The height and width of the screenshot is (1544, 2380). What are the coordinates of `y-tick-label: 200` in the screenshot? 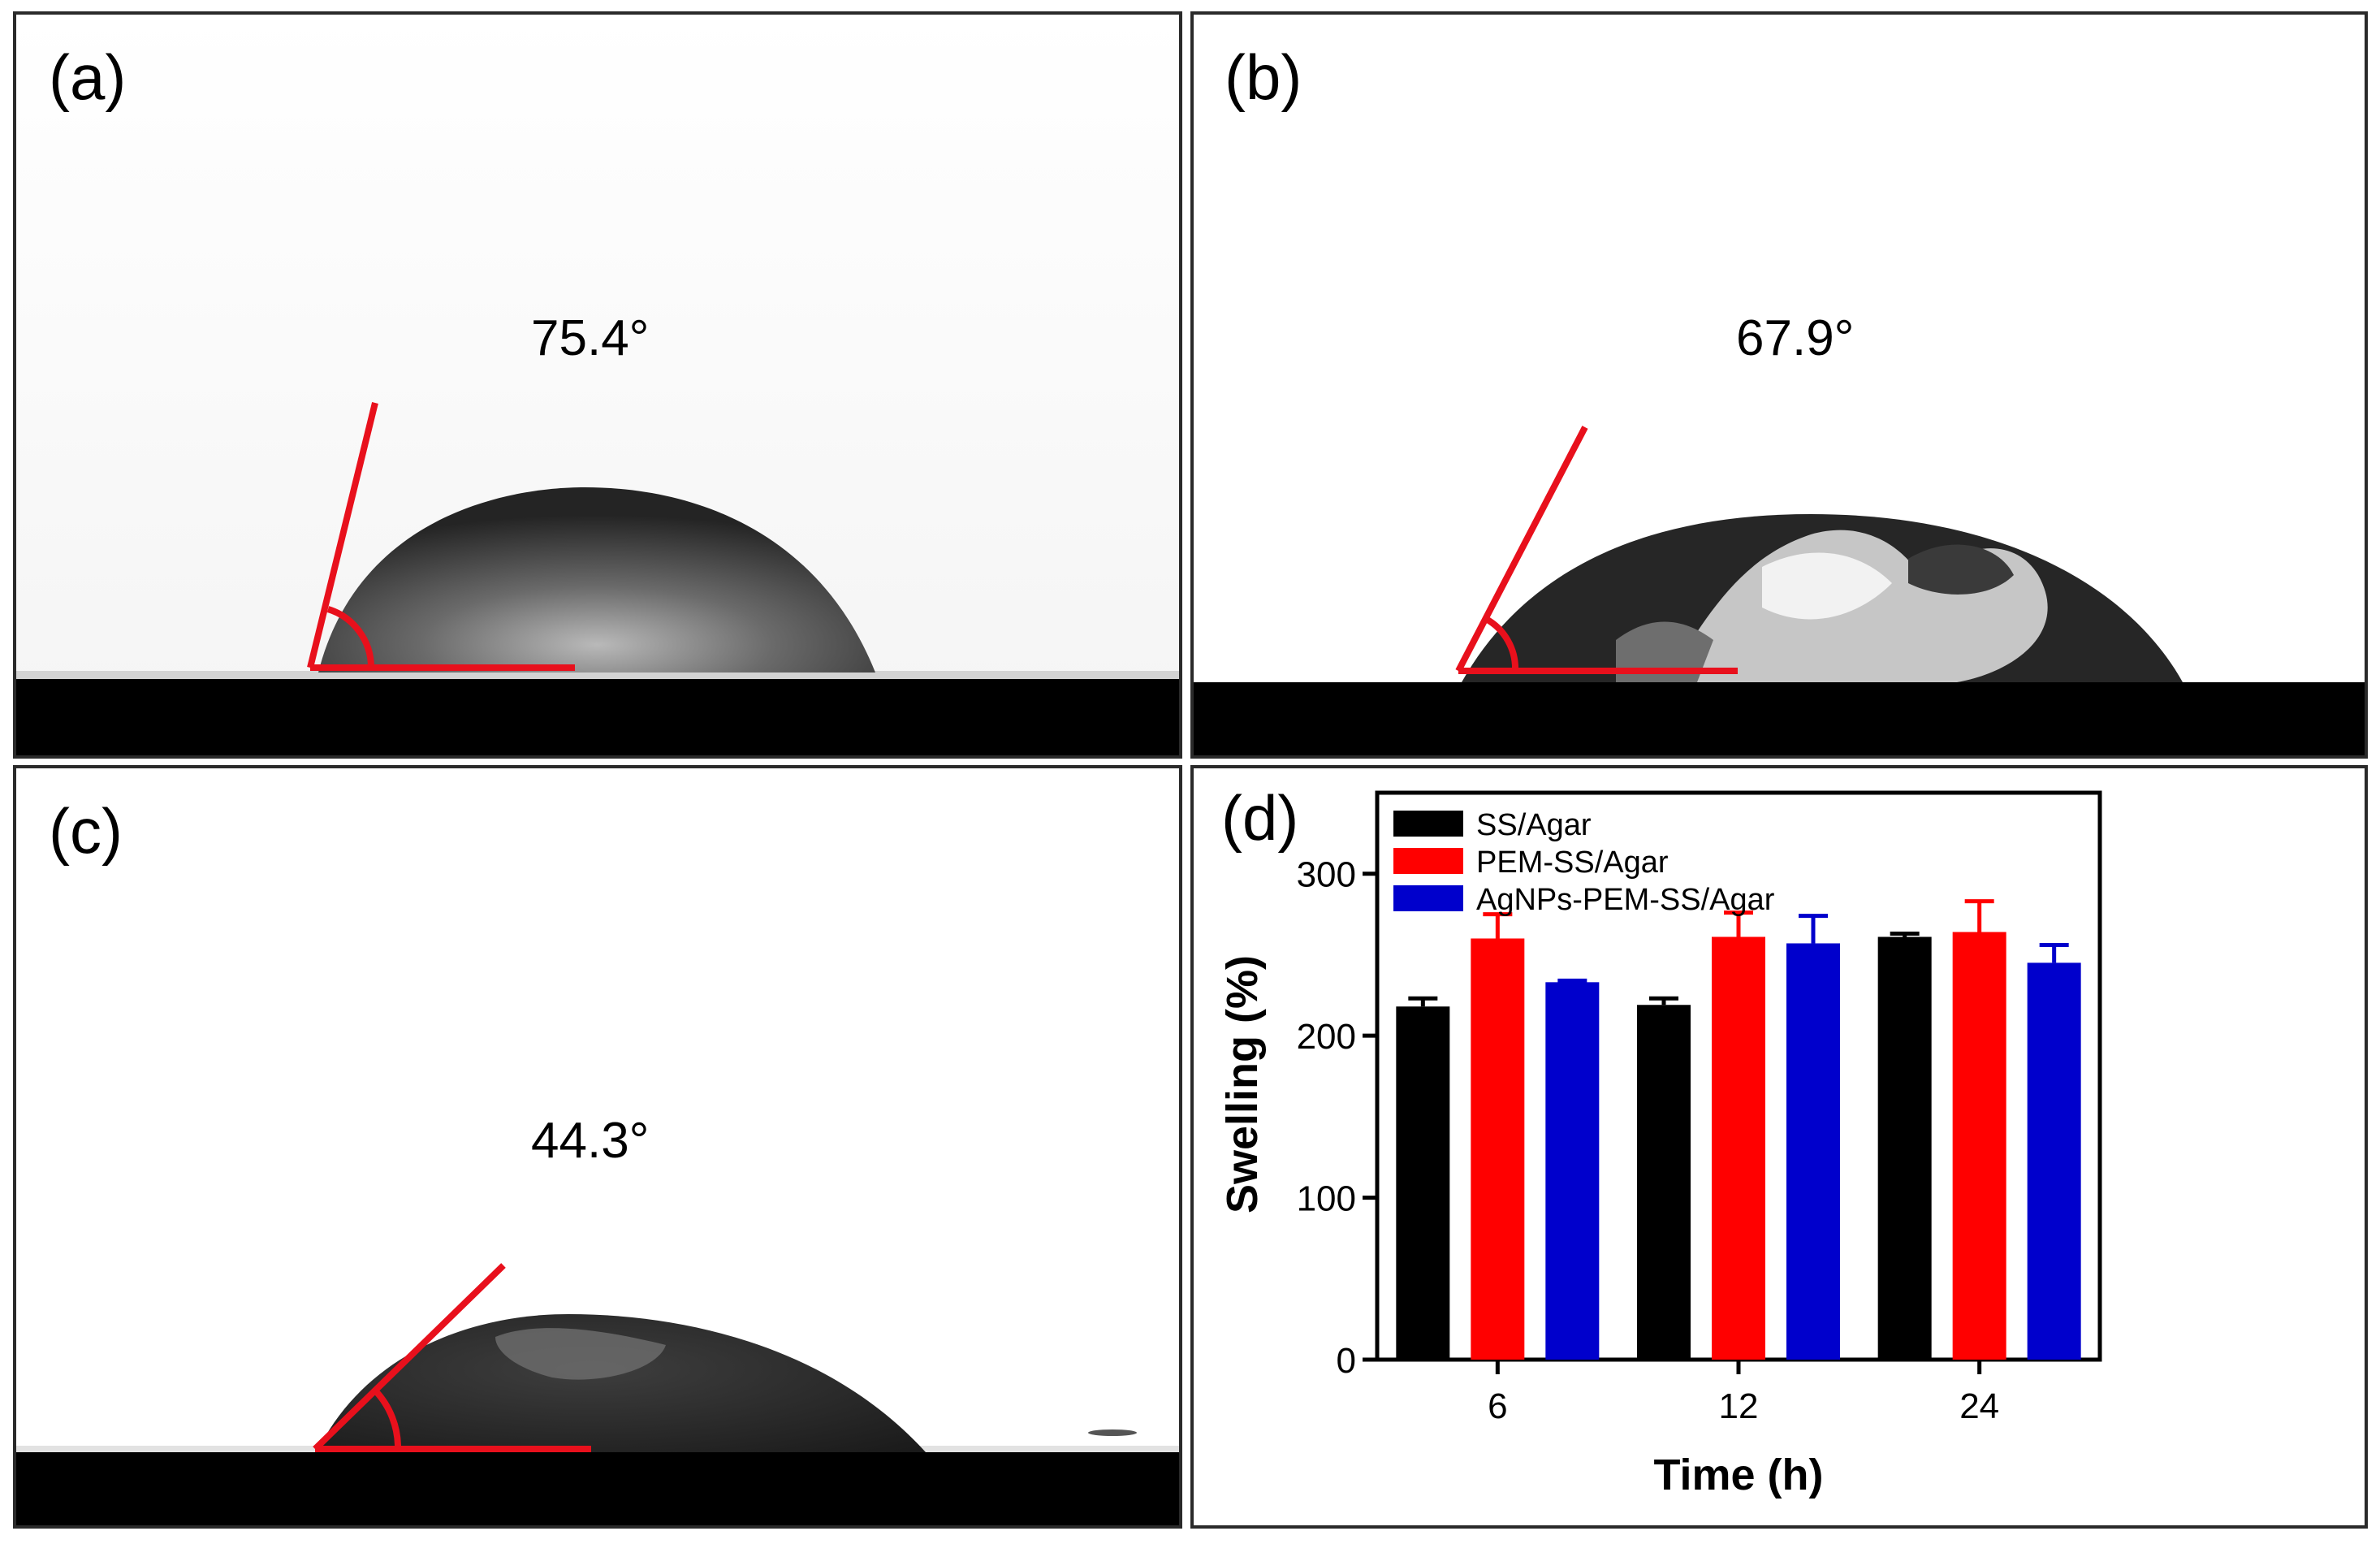 It's located at (1326, 1037).